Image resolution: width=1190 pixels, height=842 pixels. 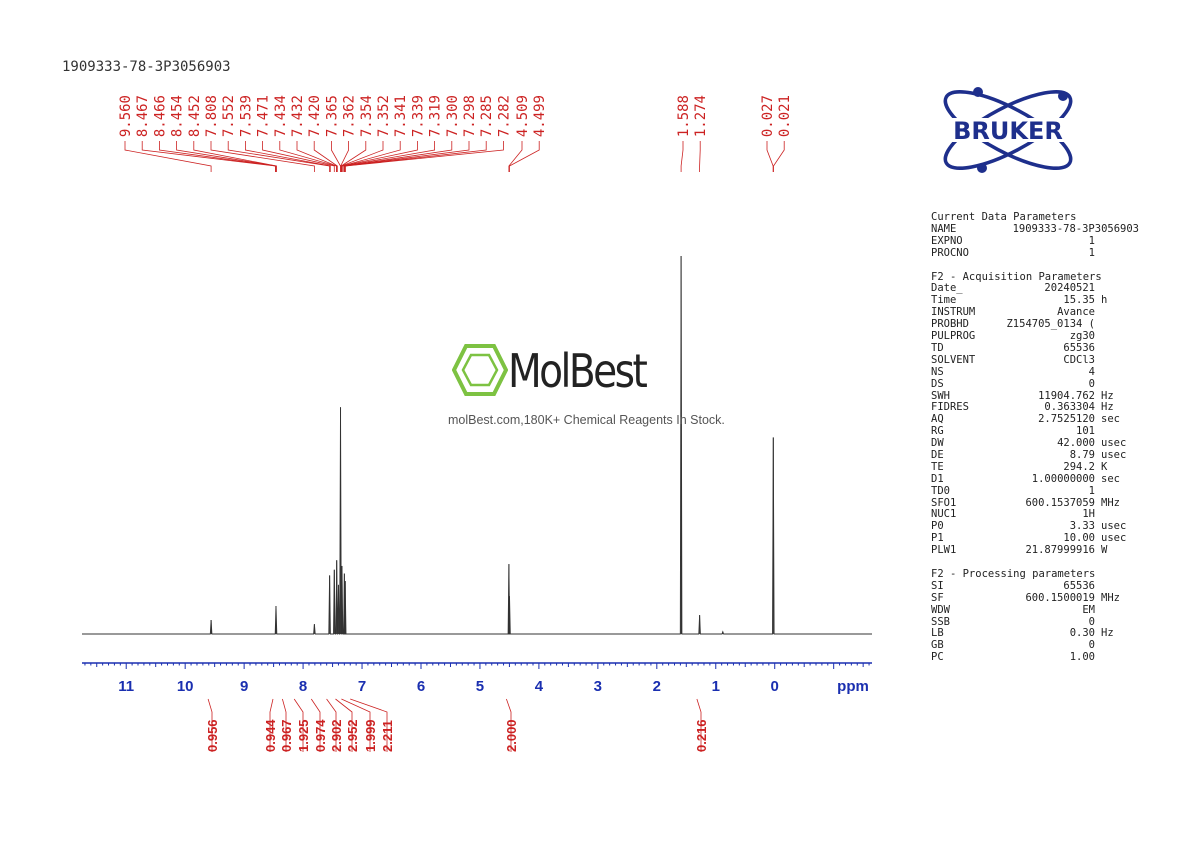 I want to click on parameter-row: DW 42.000 usec, so click(x=1041, y=443).